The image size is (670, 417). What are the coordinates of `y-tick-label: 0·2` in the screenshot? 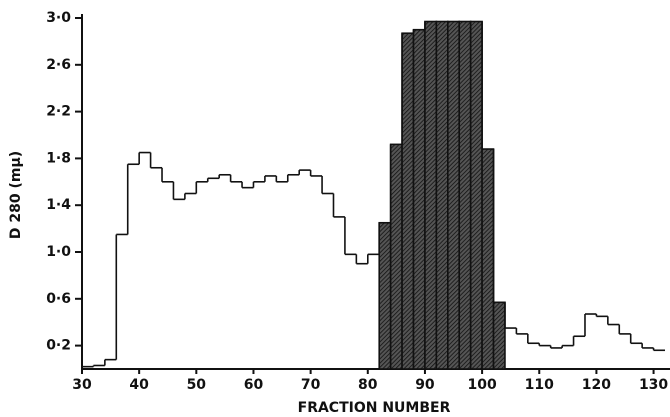 It's located at (58, 346).